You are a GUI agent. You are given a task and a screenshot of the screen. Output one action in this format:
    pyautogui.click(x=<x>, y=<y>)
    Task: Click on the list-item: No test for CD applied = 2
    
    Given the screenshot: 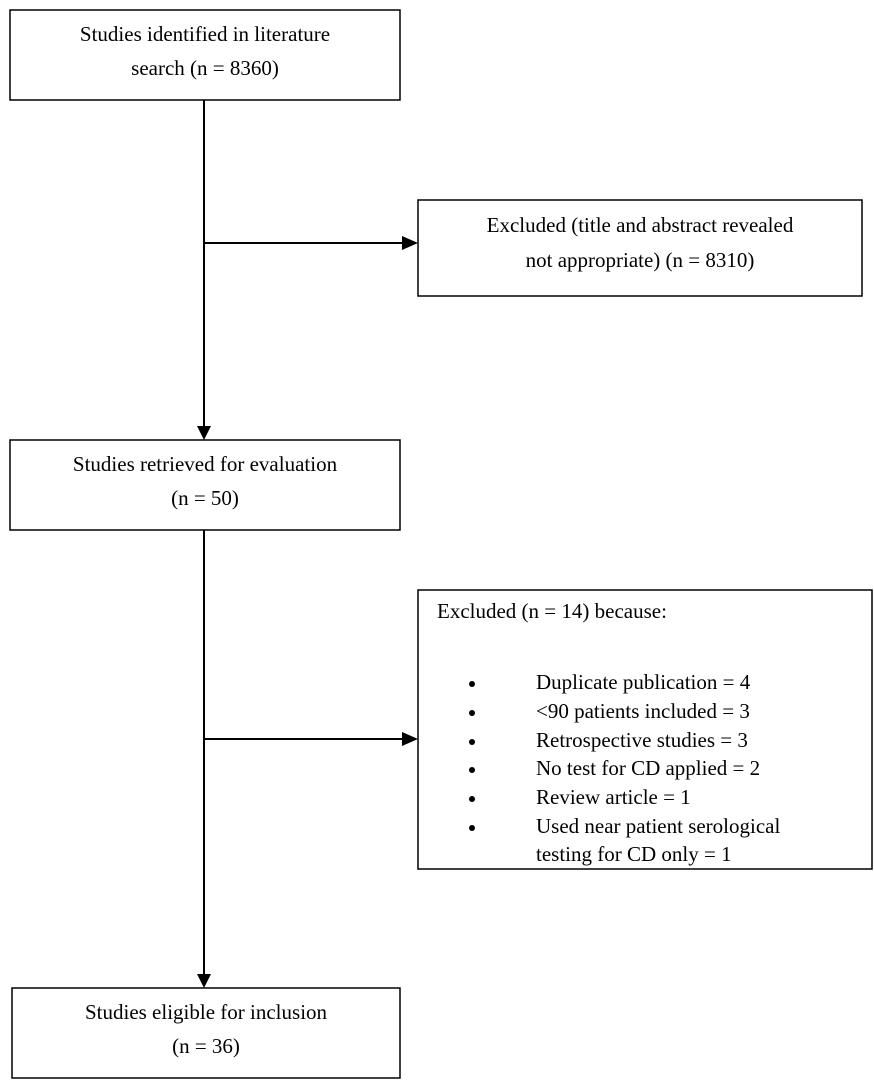 What is the action you would take?
    pyautogui.click(x=648, y=768)
    